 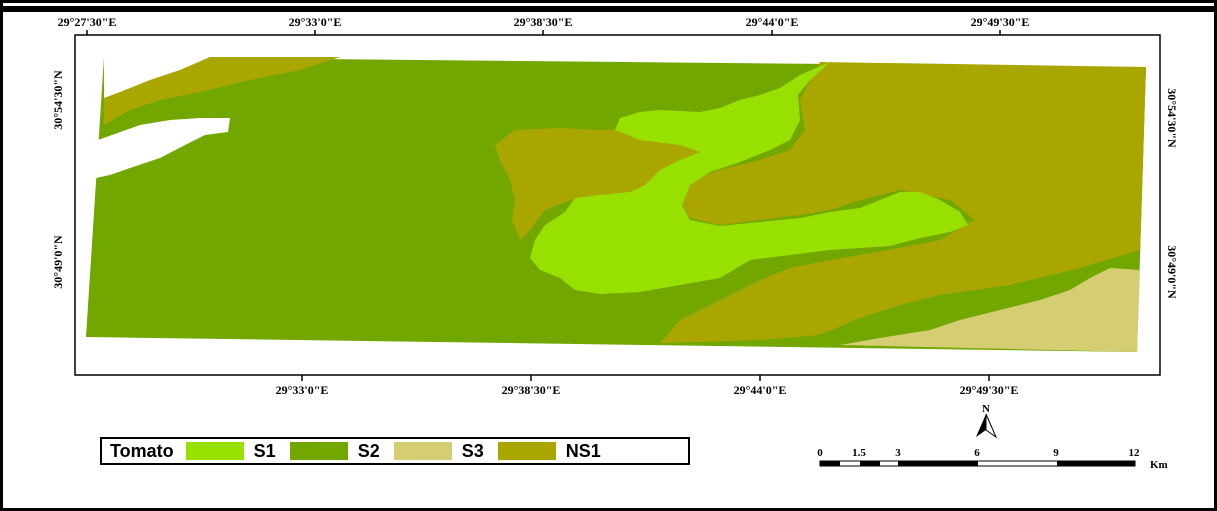 What do you see at coordinates (990, 310) in the screenshot?
I see `region-s3` at bounding box center [990, 310].